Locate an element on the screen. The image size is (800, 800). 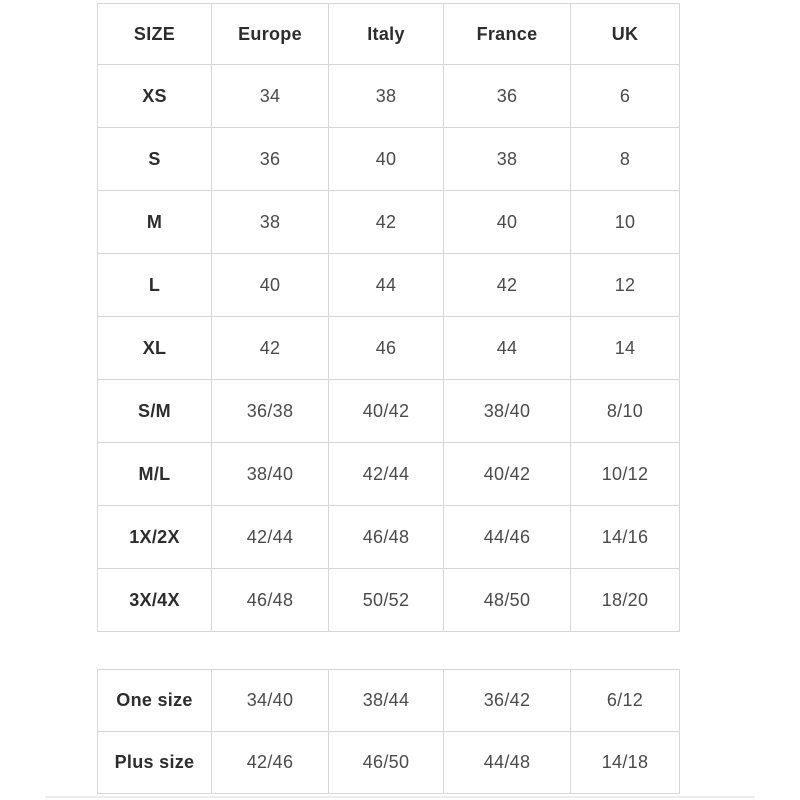
table-row-one-size: One size 34/40 38/44 36/42 6/12 is located at coordinates (388, 700).